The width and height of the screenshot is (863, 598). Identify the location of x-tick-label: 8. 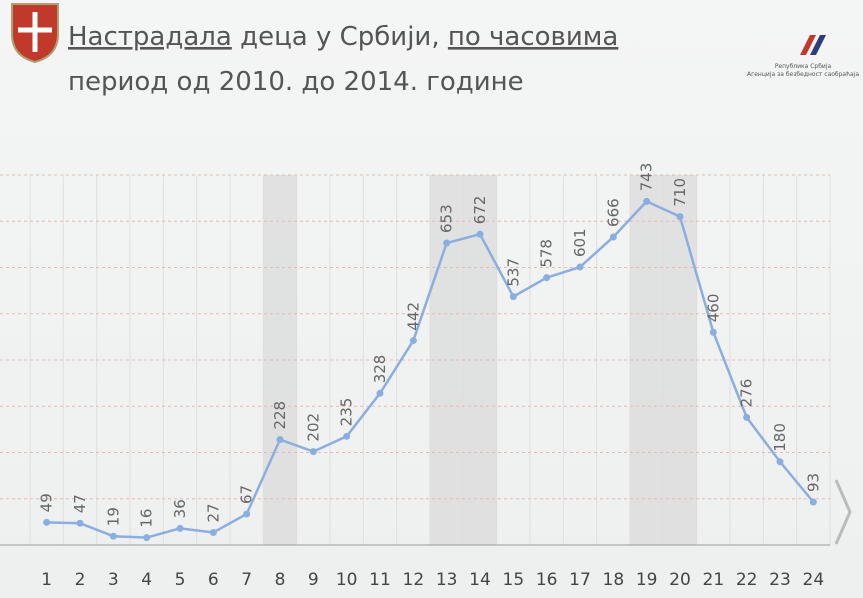
(280, 580).